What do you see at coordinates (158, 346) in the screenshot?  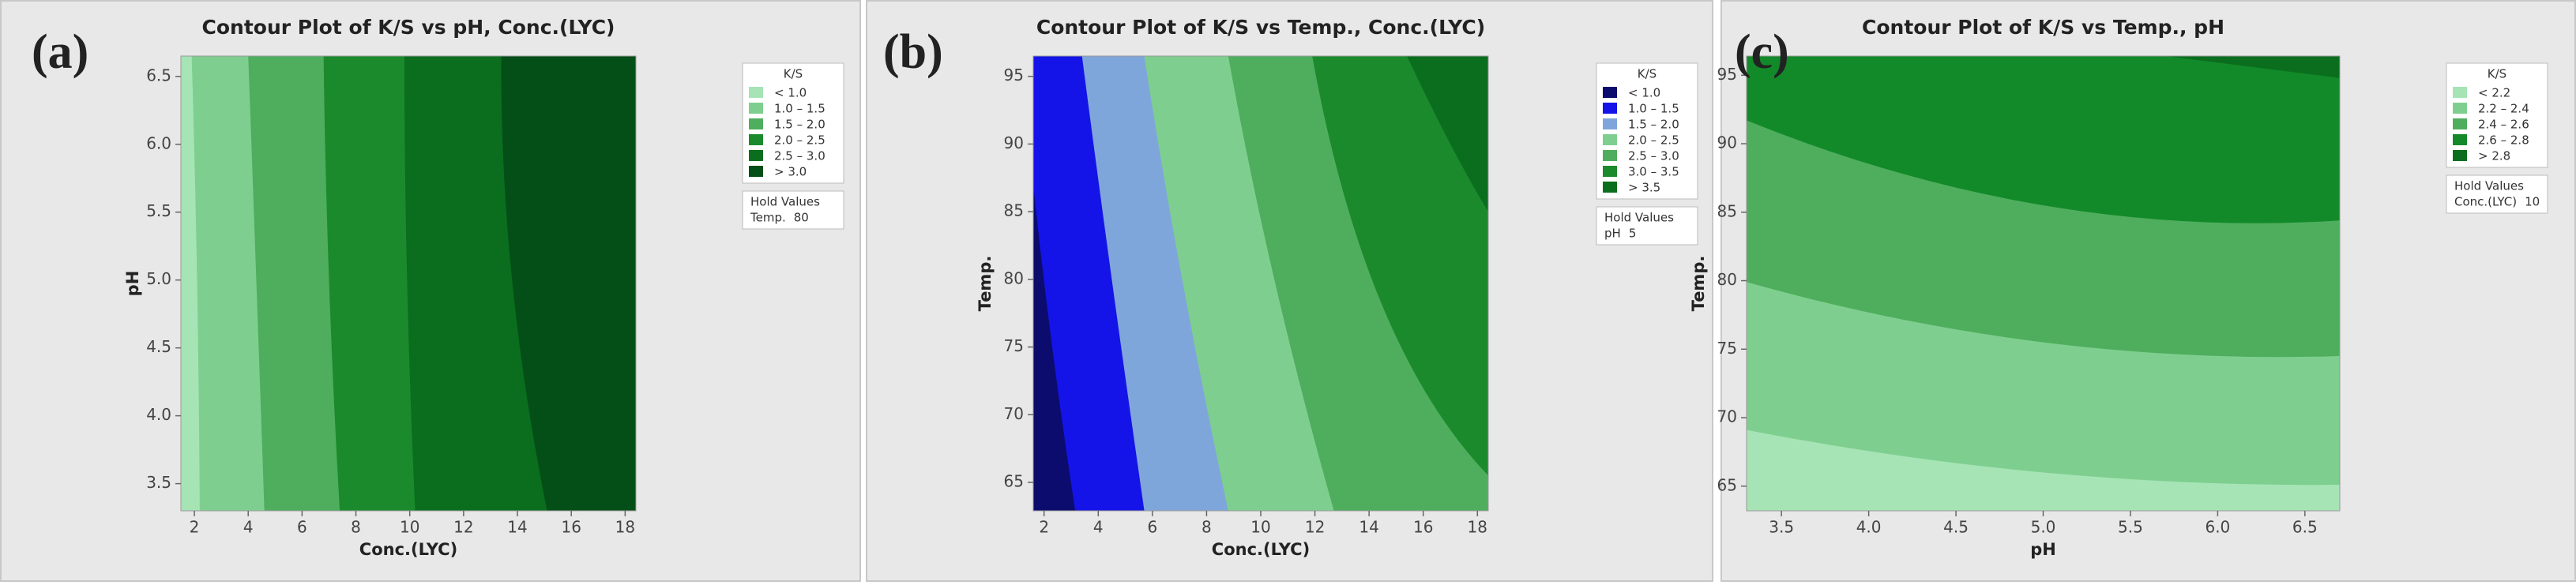 I see `y-tick-label: 4.5` at bounding box center [158, 346].